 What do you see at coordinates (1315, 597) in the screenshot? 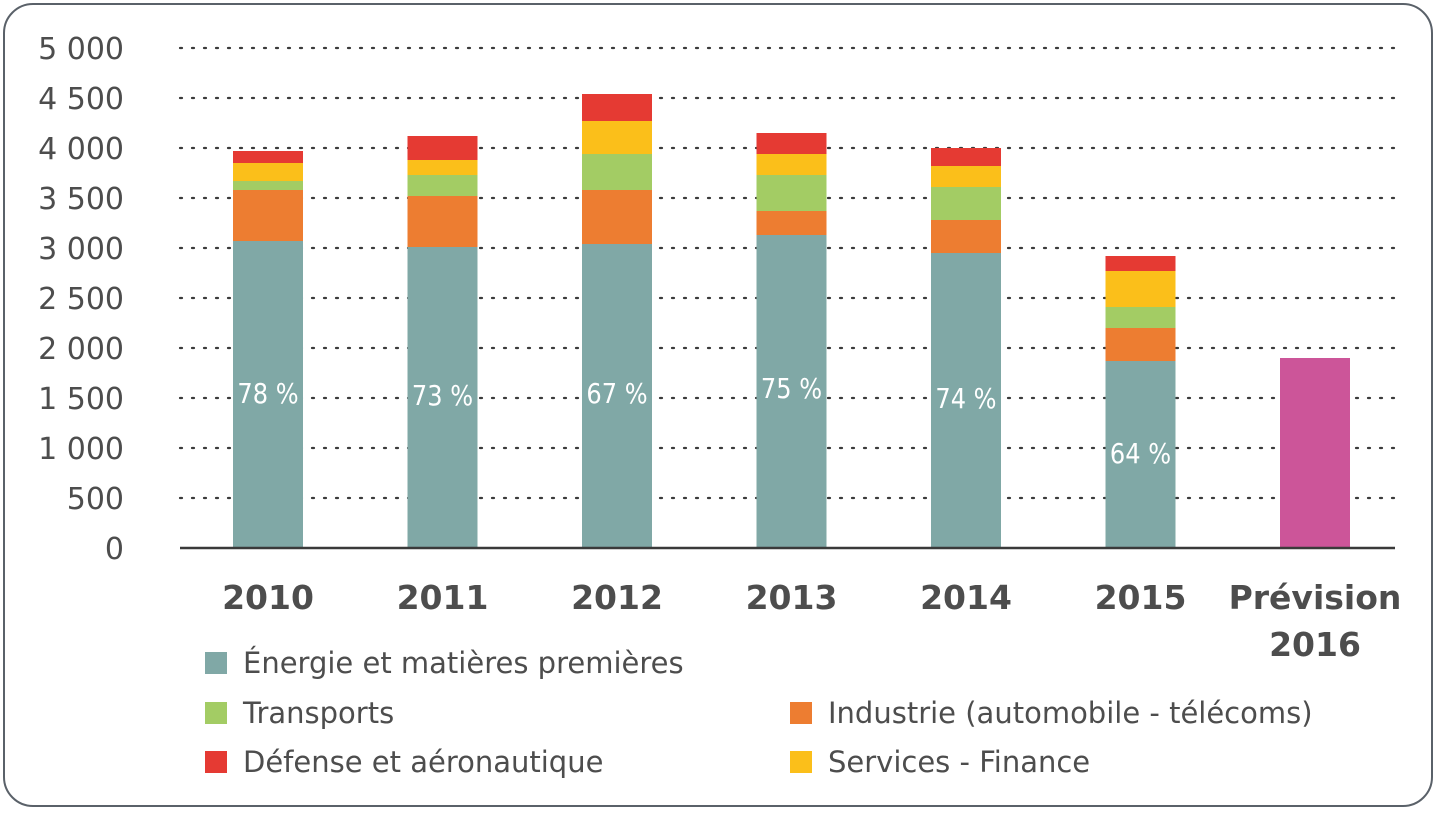
I see `x-tick-label: Prévision` at bounding box center [1315, 597].